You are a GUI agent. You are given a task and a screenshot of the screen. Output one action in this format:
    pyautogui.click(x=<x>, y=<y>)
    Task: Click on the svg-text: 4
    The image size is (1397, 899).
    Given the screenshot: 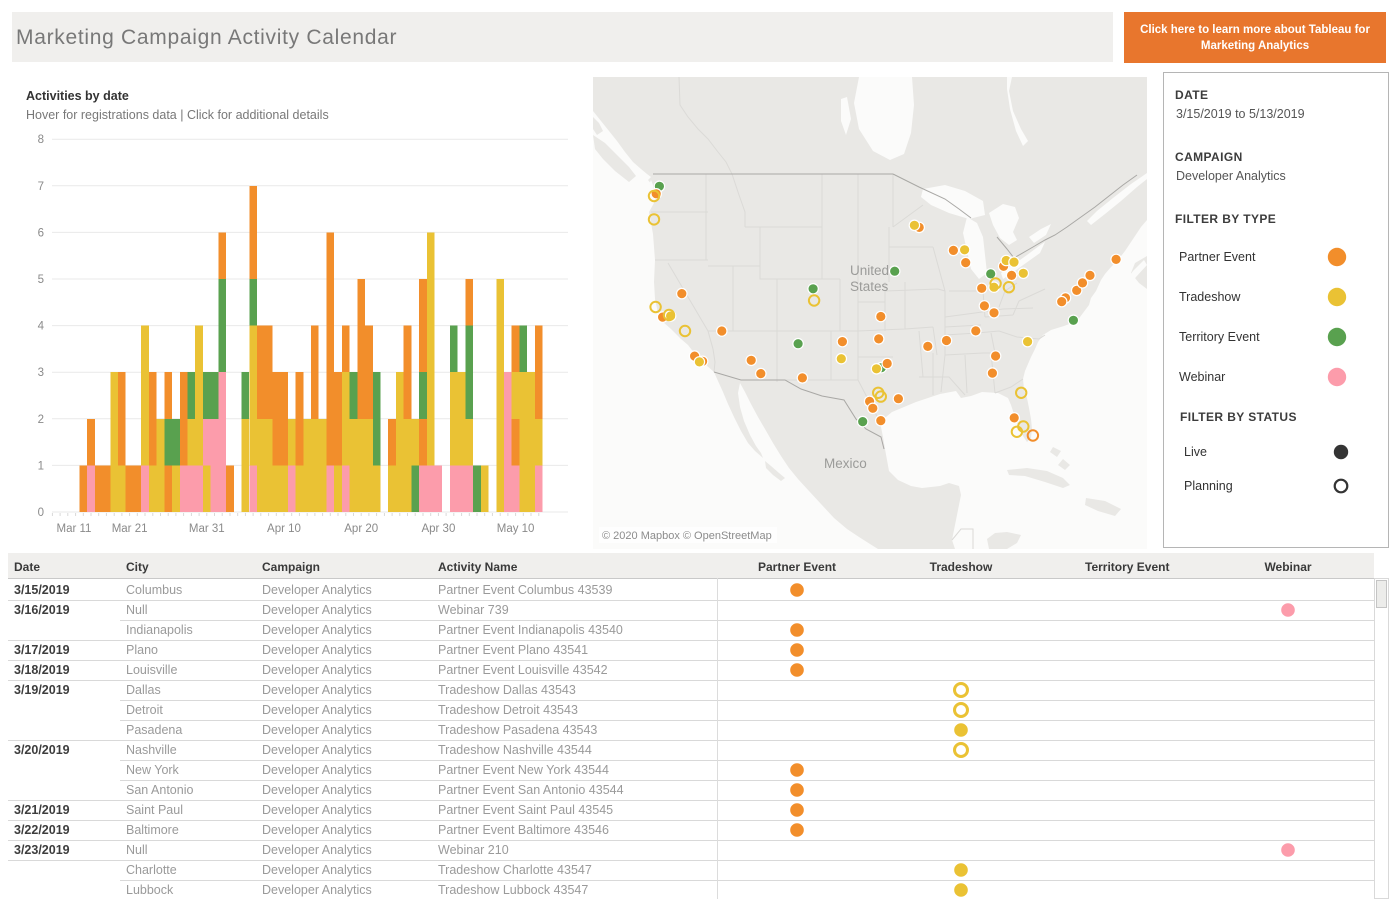 What is the action you would take?
    pyautogui.click(x=41, y=327)
    